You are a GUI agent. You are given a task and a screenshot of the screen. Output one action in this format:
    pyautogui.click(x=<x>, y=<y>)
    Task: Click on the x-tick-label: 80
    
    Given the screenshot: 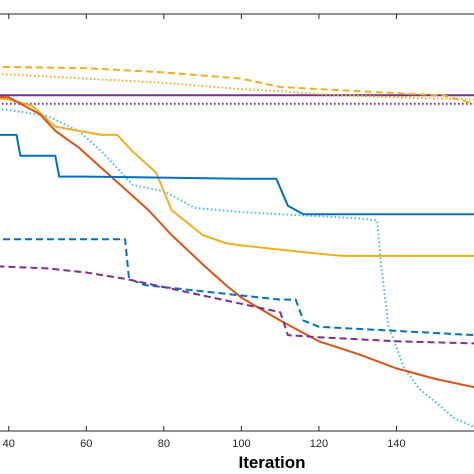 What is the action you would take?
    pyautogui.click(x=164, y=444)
    